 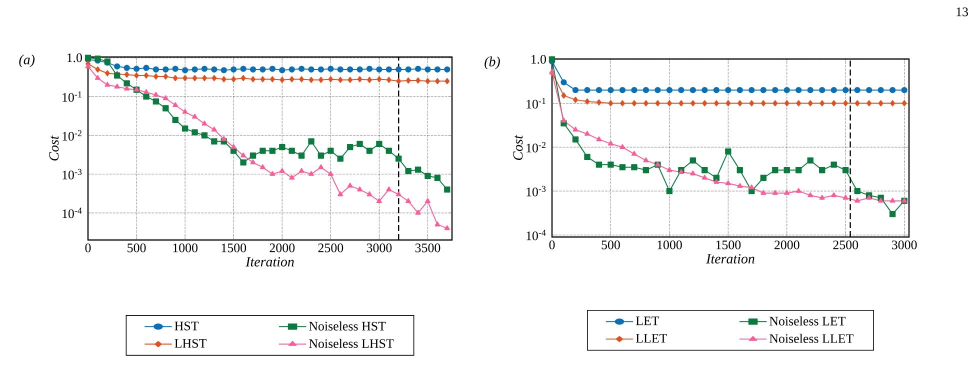 What do you see at coordinates (651, 338) in the screenshot?
I see `legend-label: LLET` at bounding box center [651, 338].